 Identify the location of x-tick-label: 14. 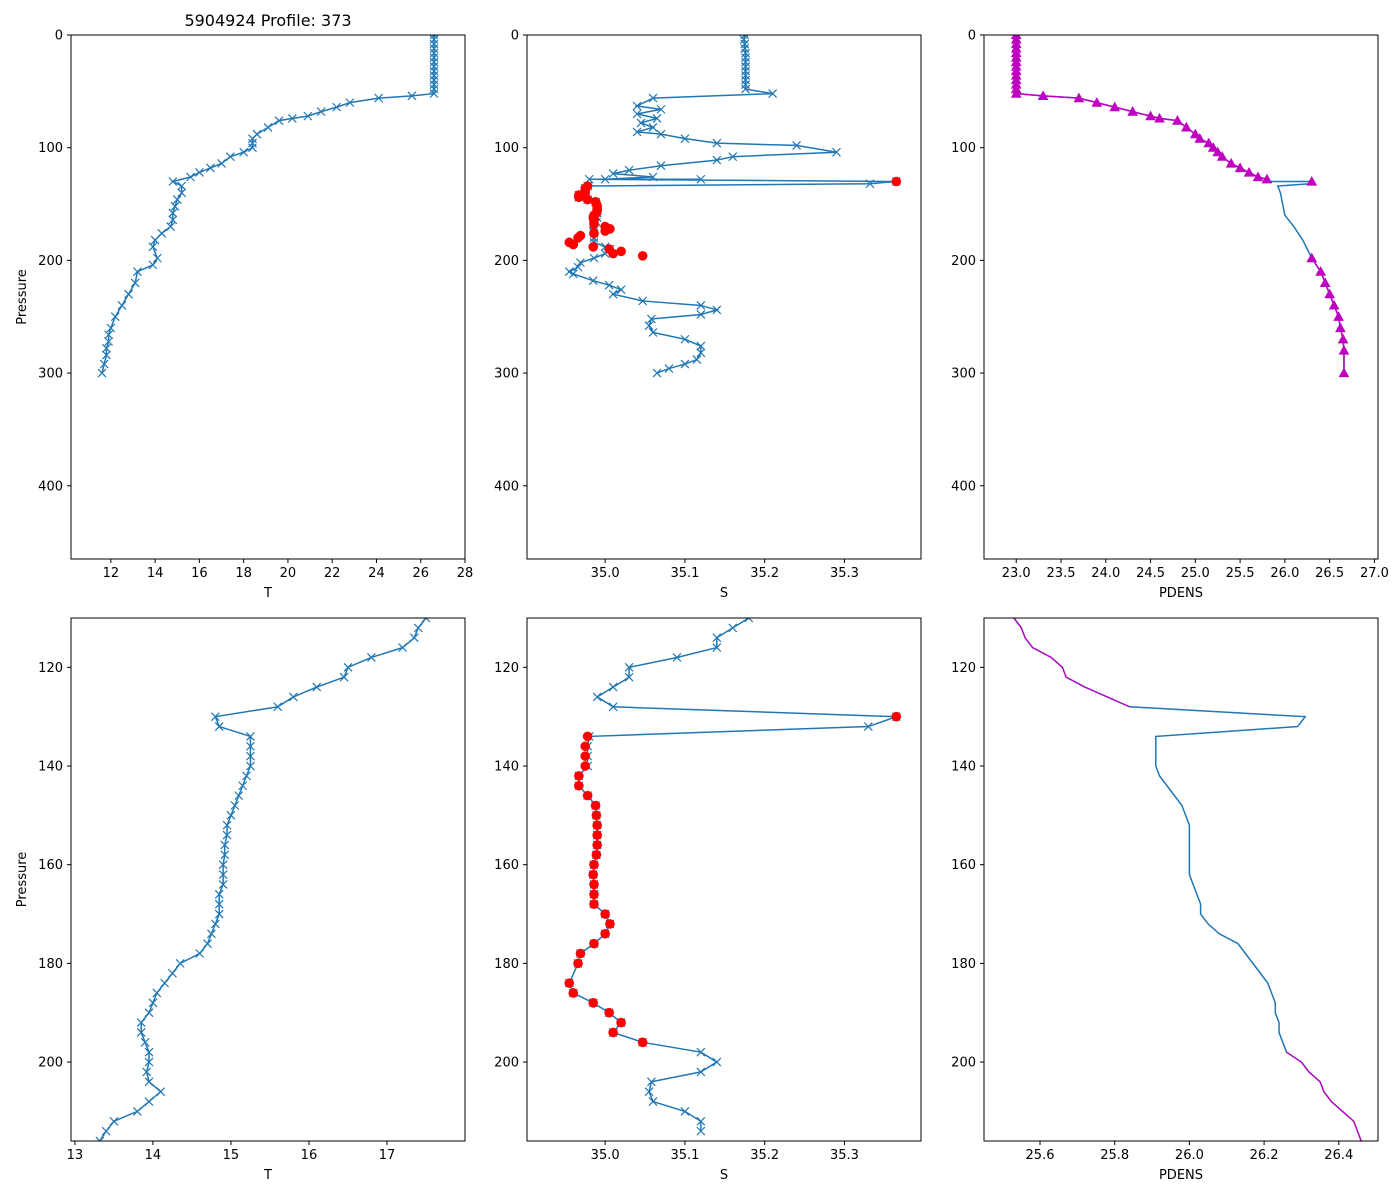
(153, 1155).